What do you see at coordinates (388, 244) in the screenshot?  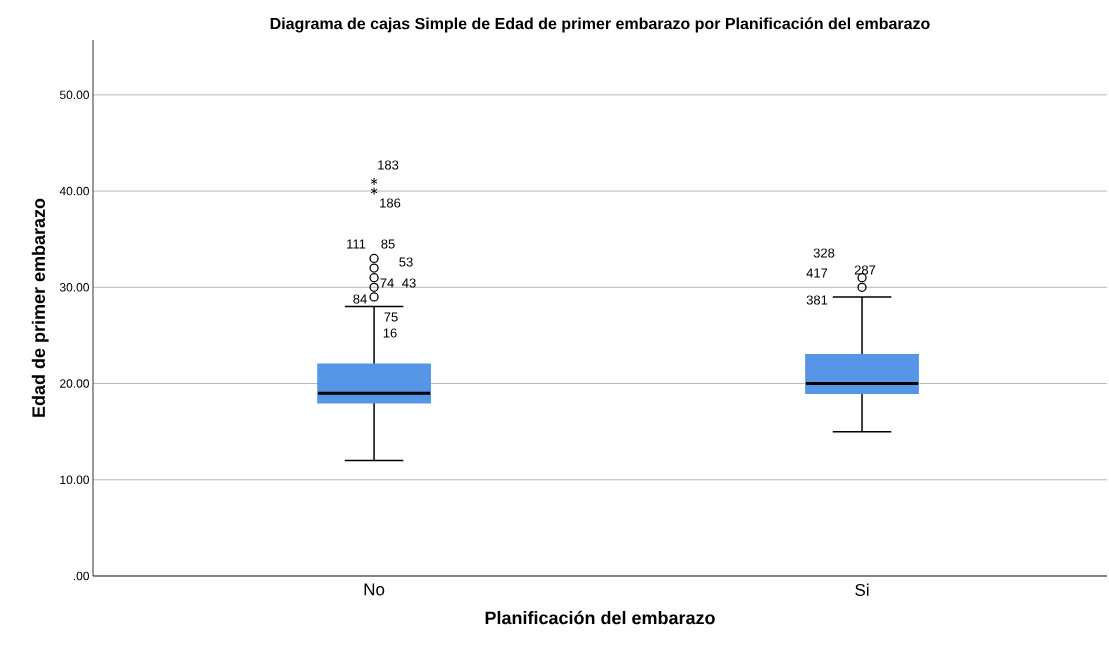 I see `annotation: 85` at bounding box center [388, 244].